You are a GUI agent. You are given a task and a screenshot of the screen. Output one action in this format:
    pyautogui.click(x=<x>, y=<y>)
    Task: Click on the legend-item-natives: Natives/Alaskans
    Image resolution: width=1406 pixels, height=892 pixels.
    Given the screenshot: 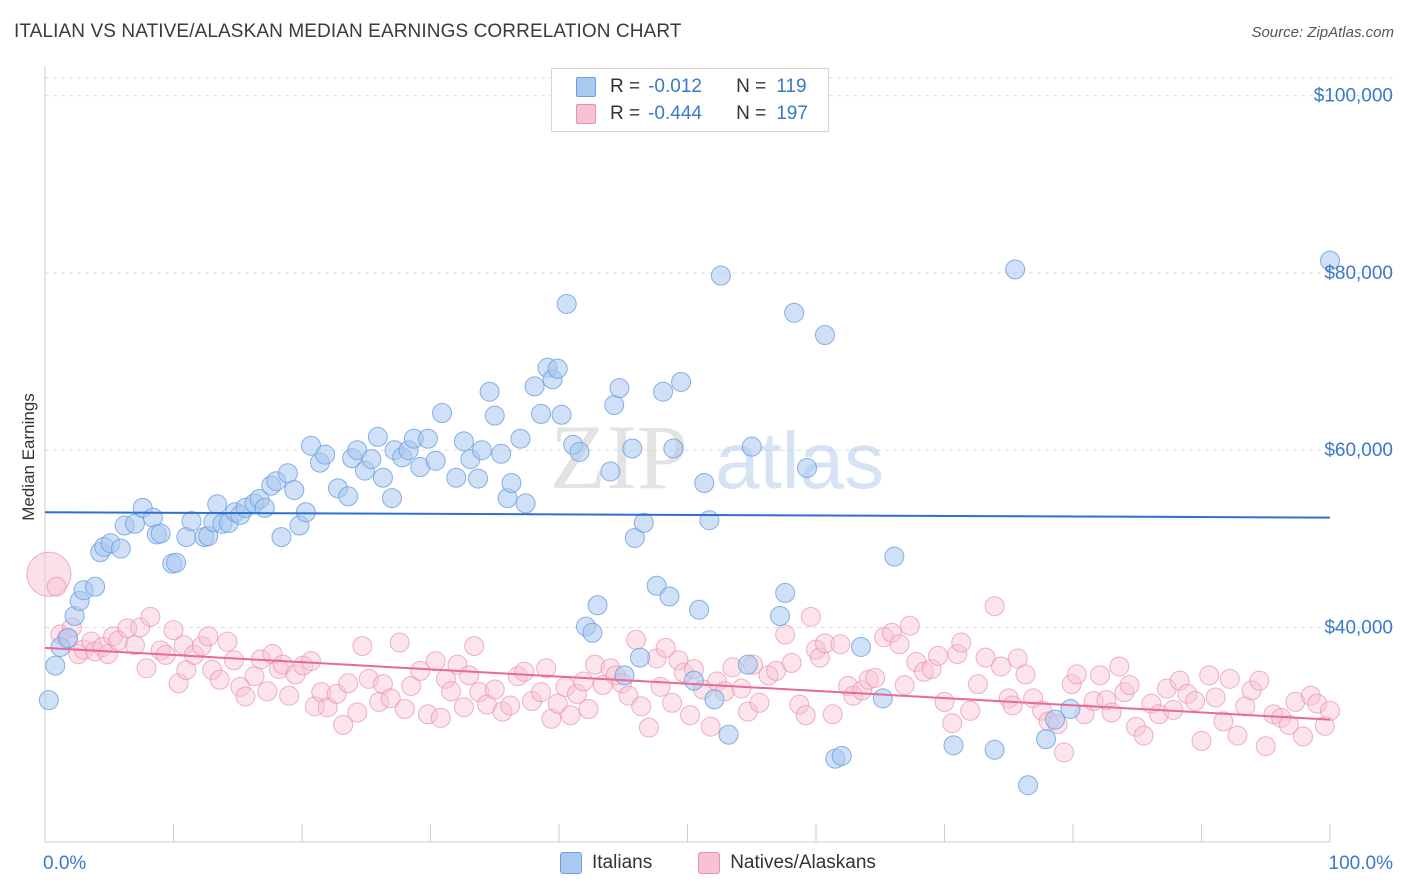 What is the action you would take?
    pyautogui.click(x=787, y=863)
    